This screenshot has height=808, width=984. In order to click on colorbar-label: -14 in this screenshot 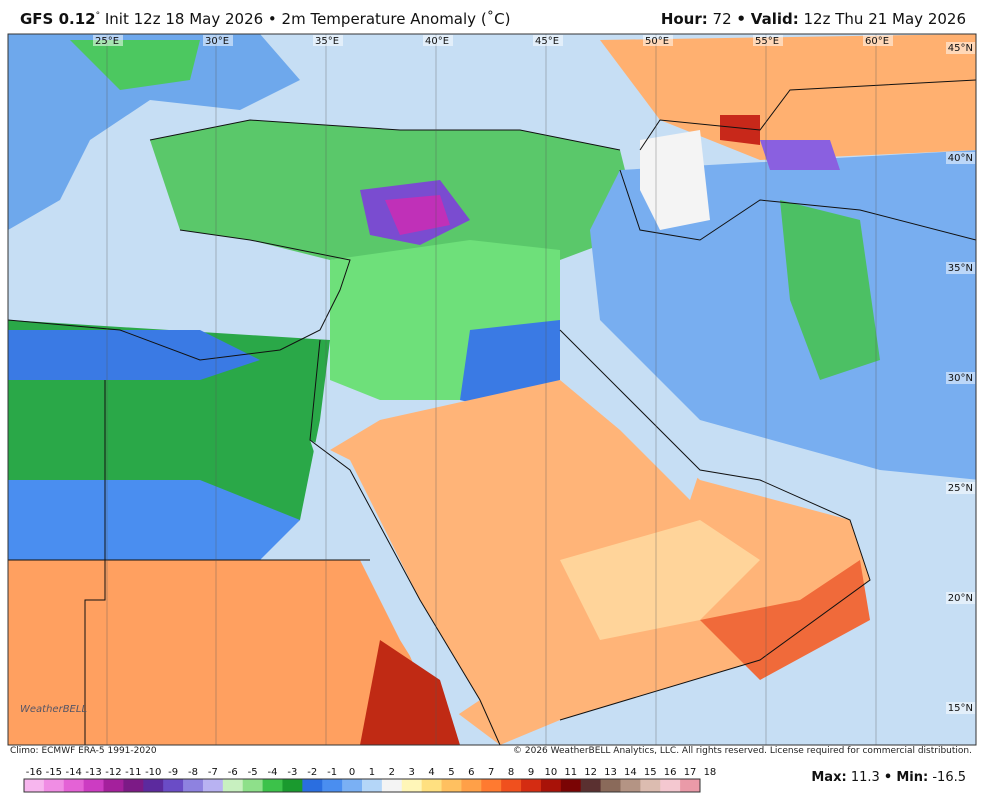, I will do `click(74, 772)`.